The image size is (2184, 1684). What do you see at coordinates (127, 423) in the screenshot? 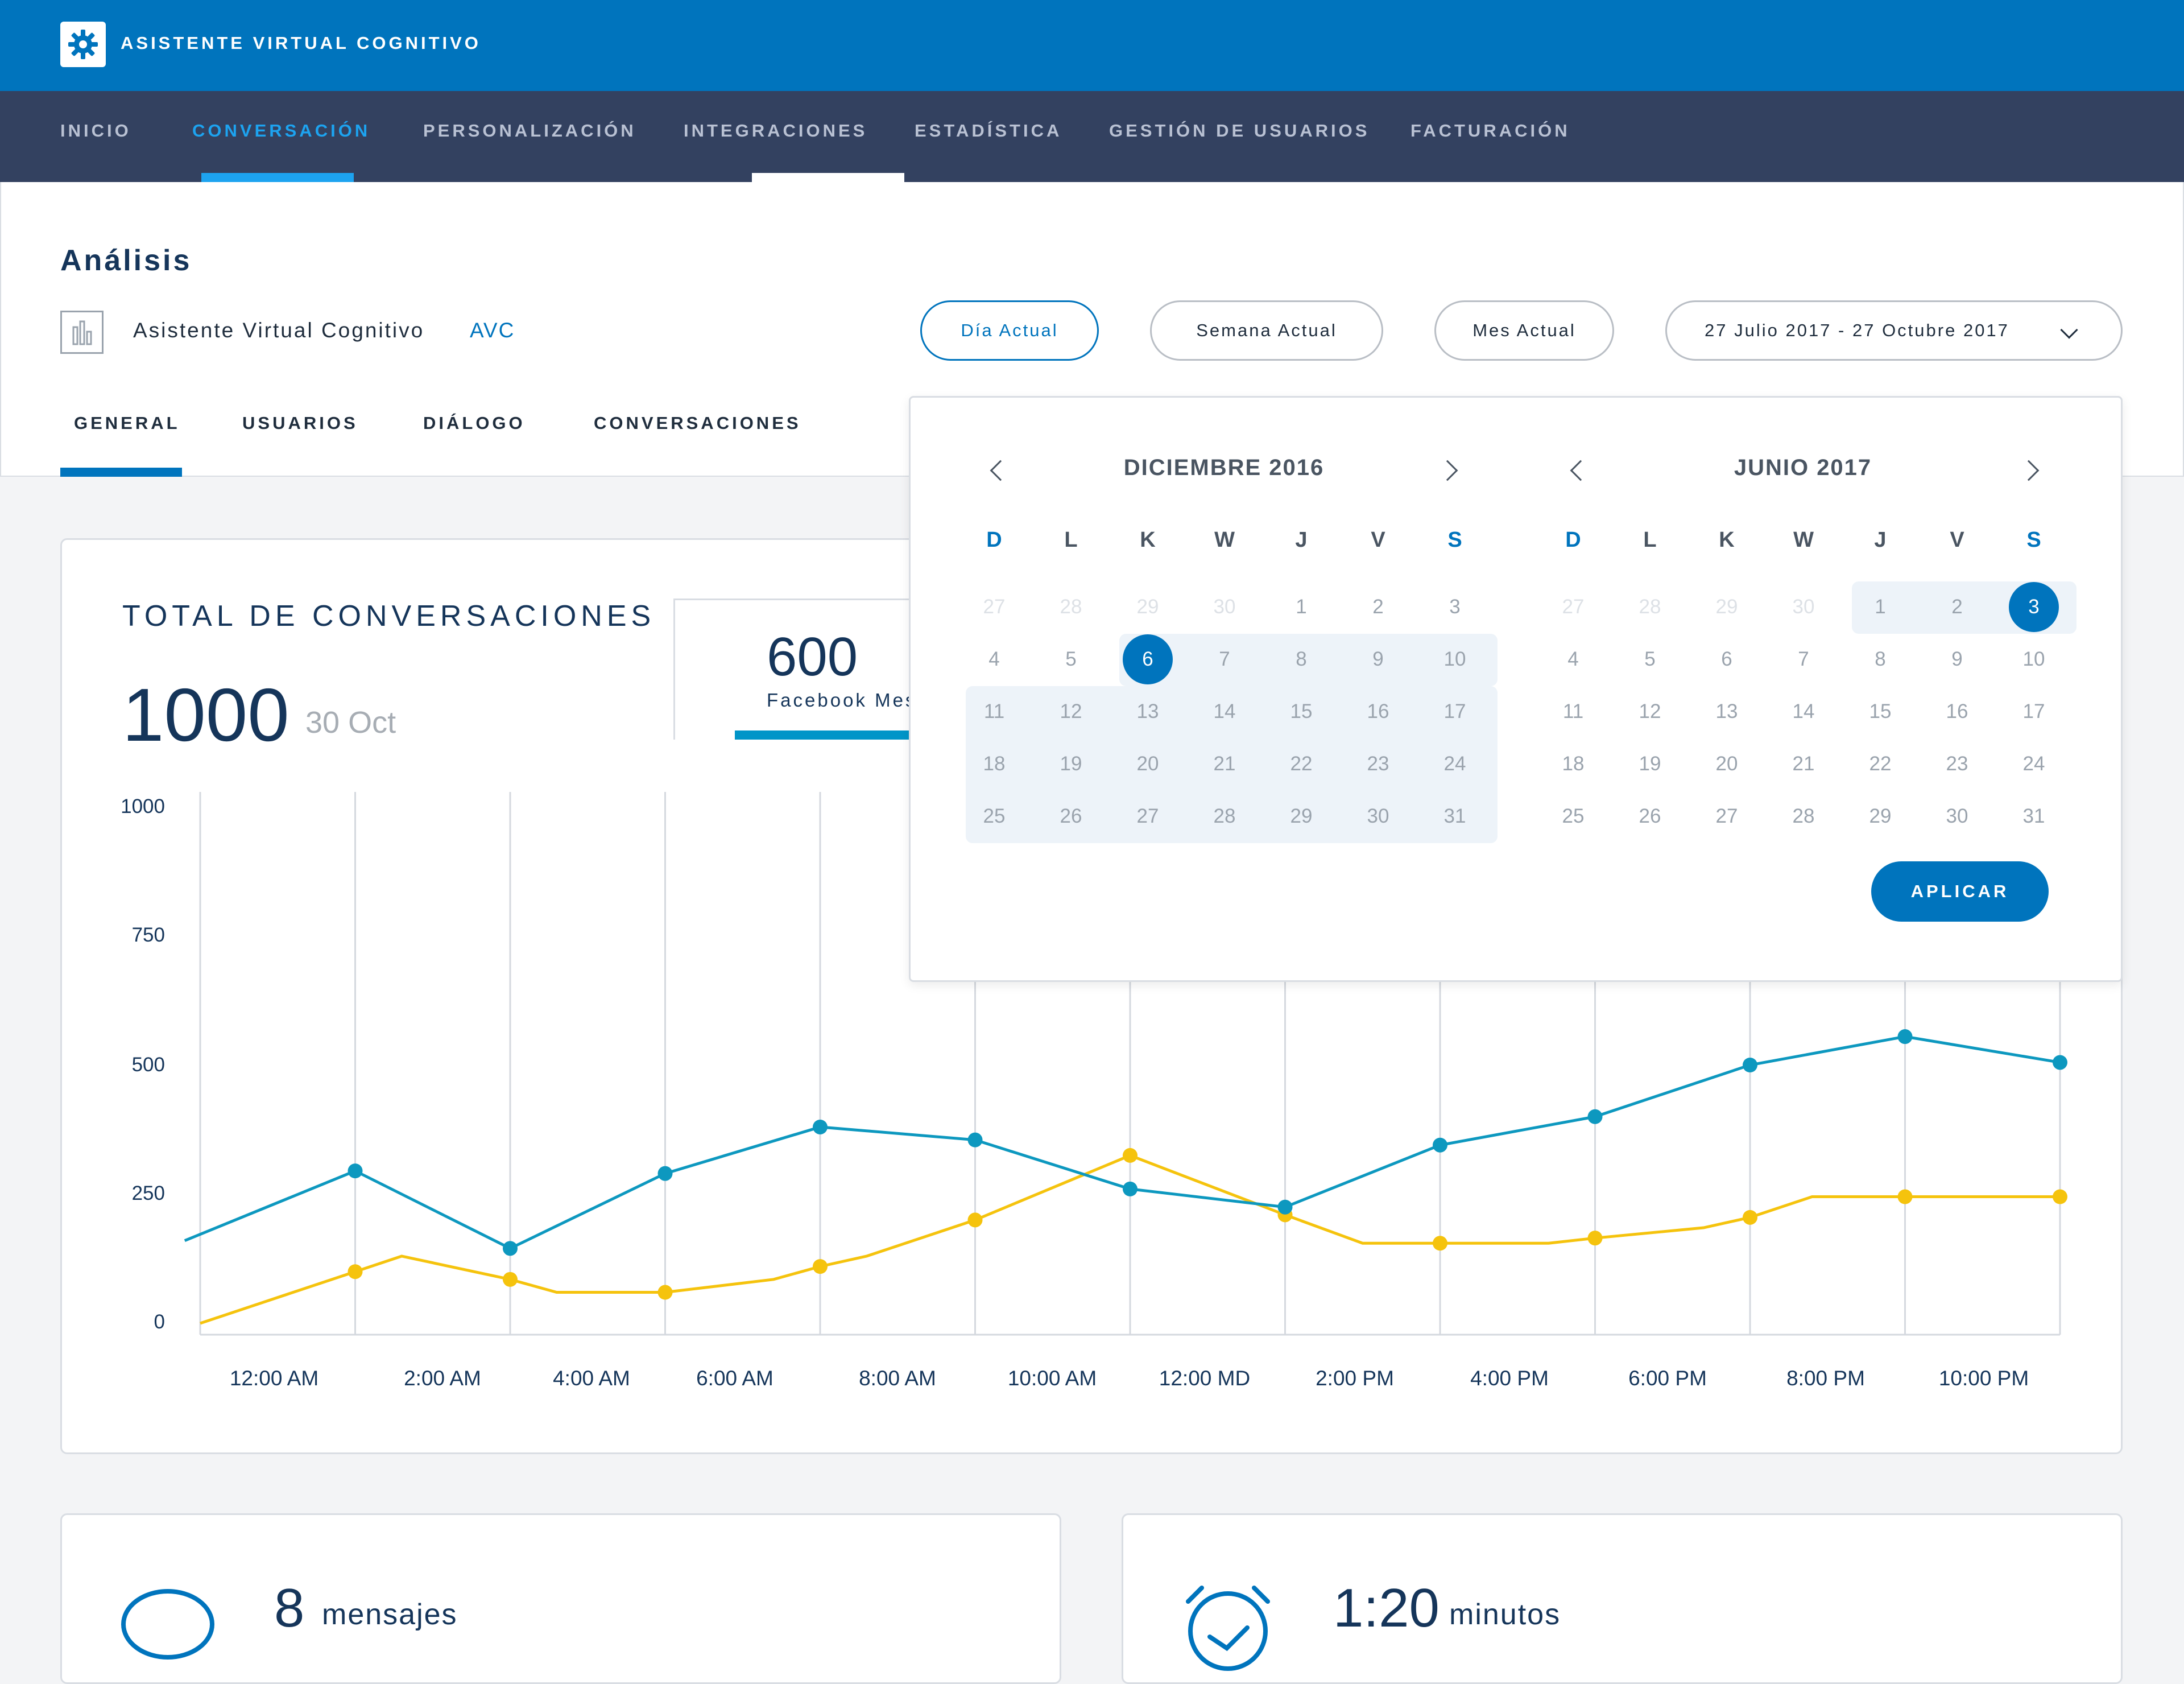
I see `tab-general: GENERAL` at bounding box center [127, 423].